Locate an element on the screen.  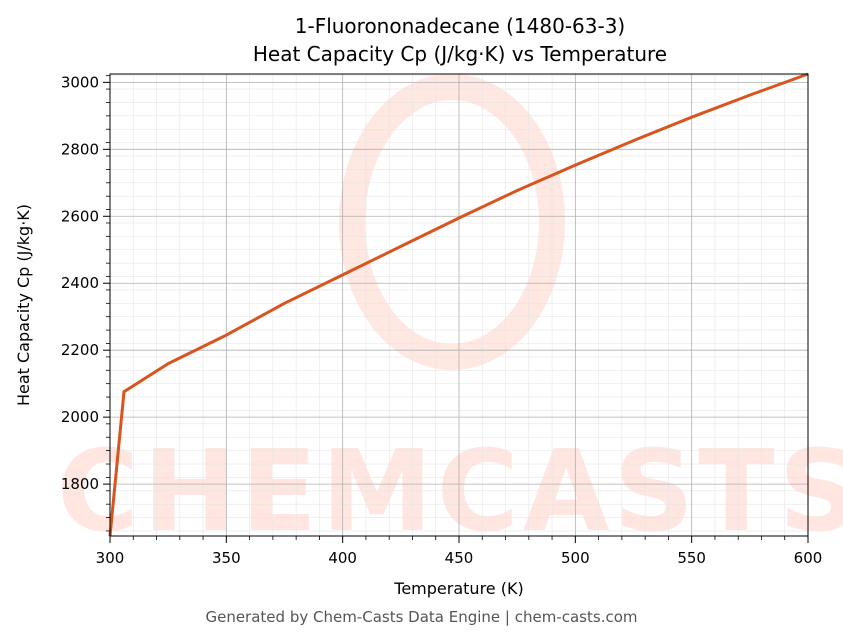
y-tick-label: 2200 is located at coordinates (80, 350).